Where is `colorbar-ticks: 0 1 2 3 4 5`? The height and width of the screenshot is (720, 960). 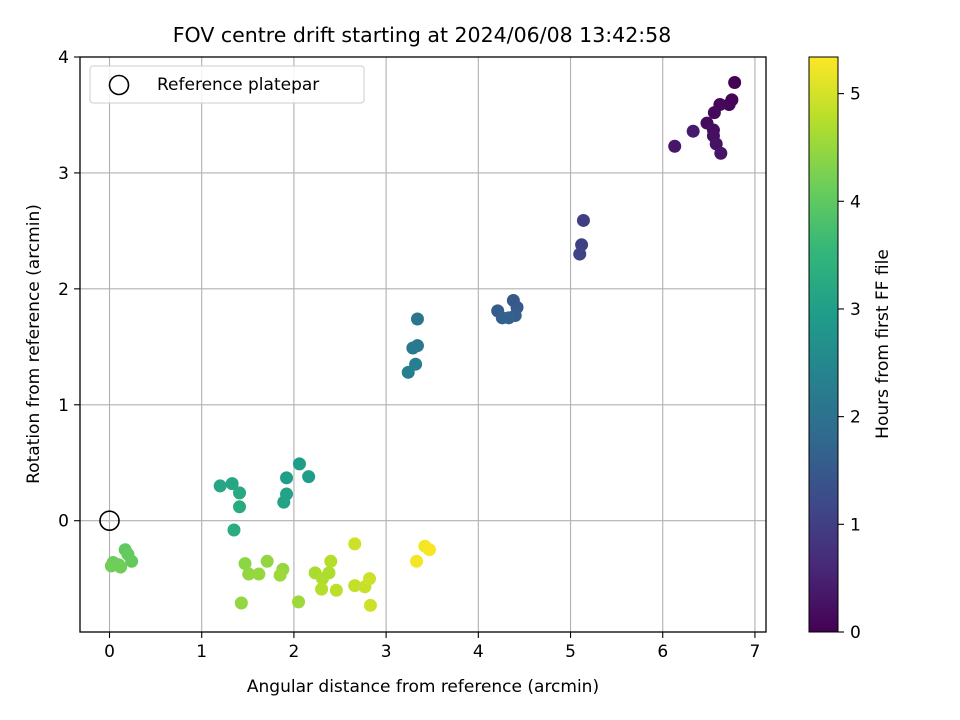
colorbar-ticks: 0 1 2 3 4 5 is located at coordinates (849, 364).